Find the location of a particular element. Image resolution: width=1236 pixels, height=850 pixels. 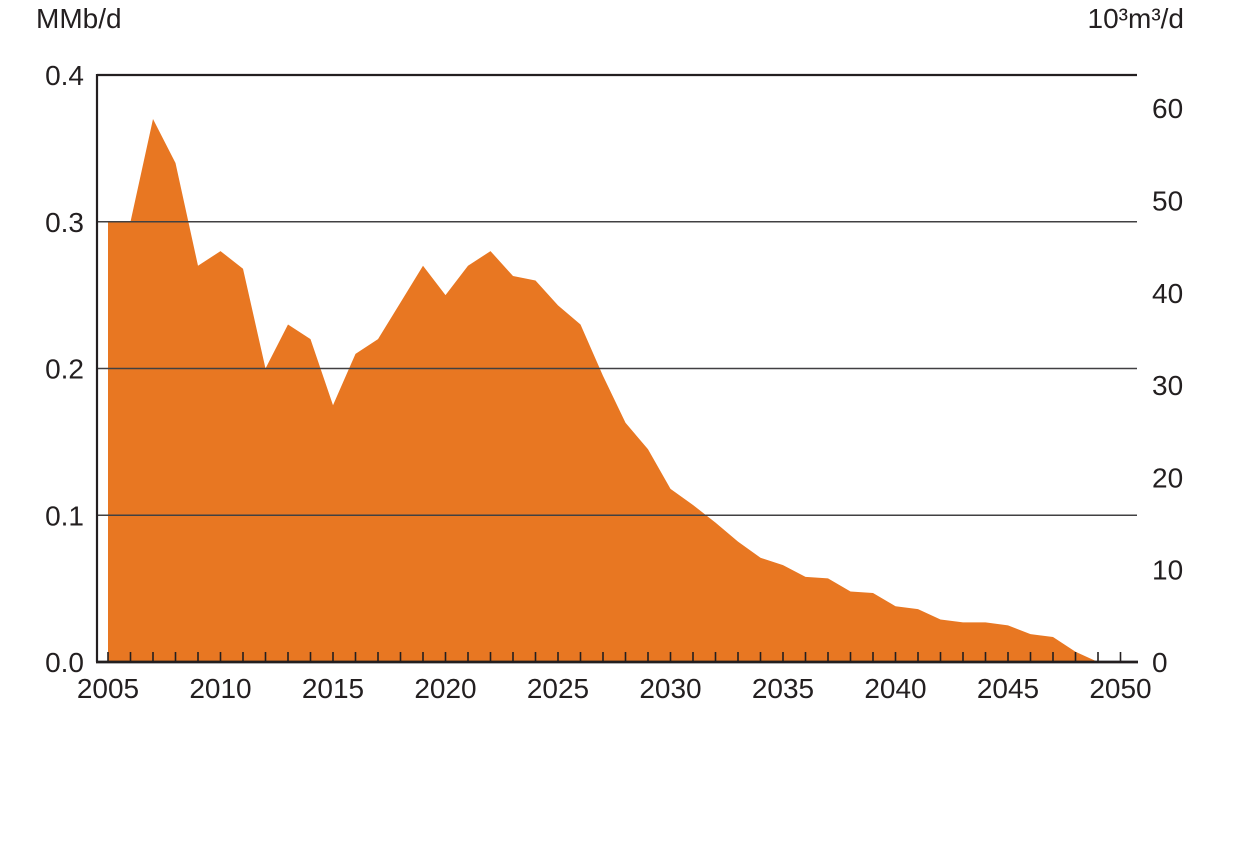

x-axis-tick-label: 2020 is located at coordinates (445, 688).